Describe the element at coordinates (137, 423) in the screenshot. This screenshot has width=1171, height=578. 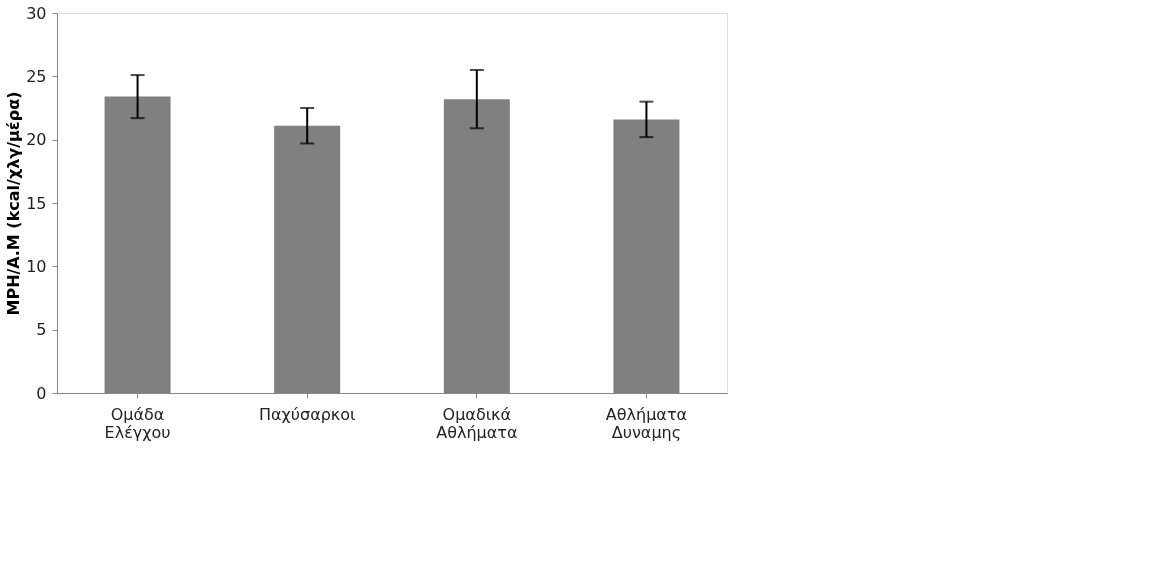
I see `x-tick-label: Ομάδα Ελέγχου` at that location.